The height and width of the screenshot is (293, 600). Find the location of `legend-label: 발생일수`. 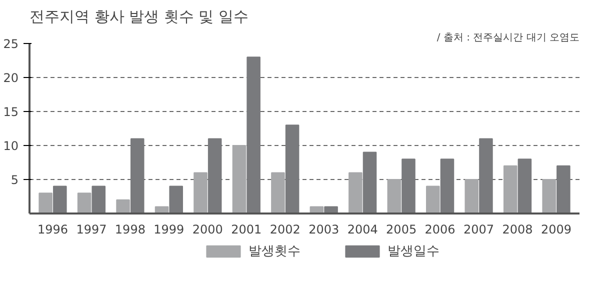

legend-label: 발생일수 is located at coordinates (414, 251).